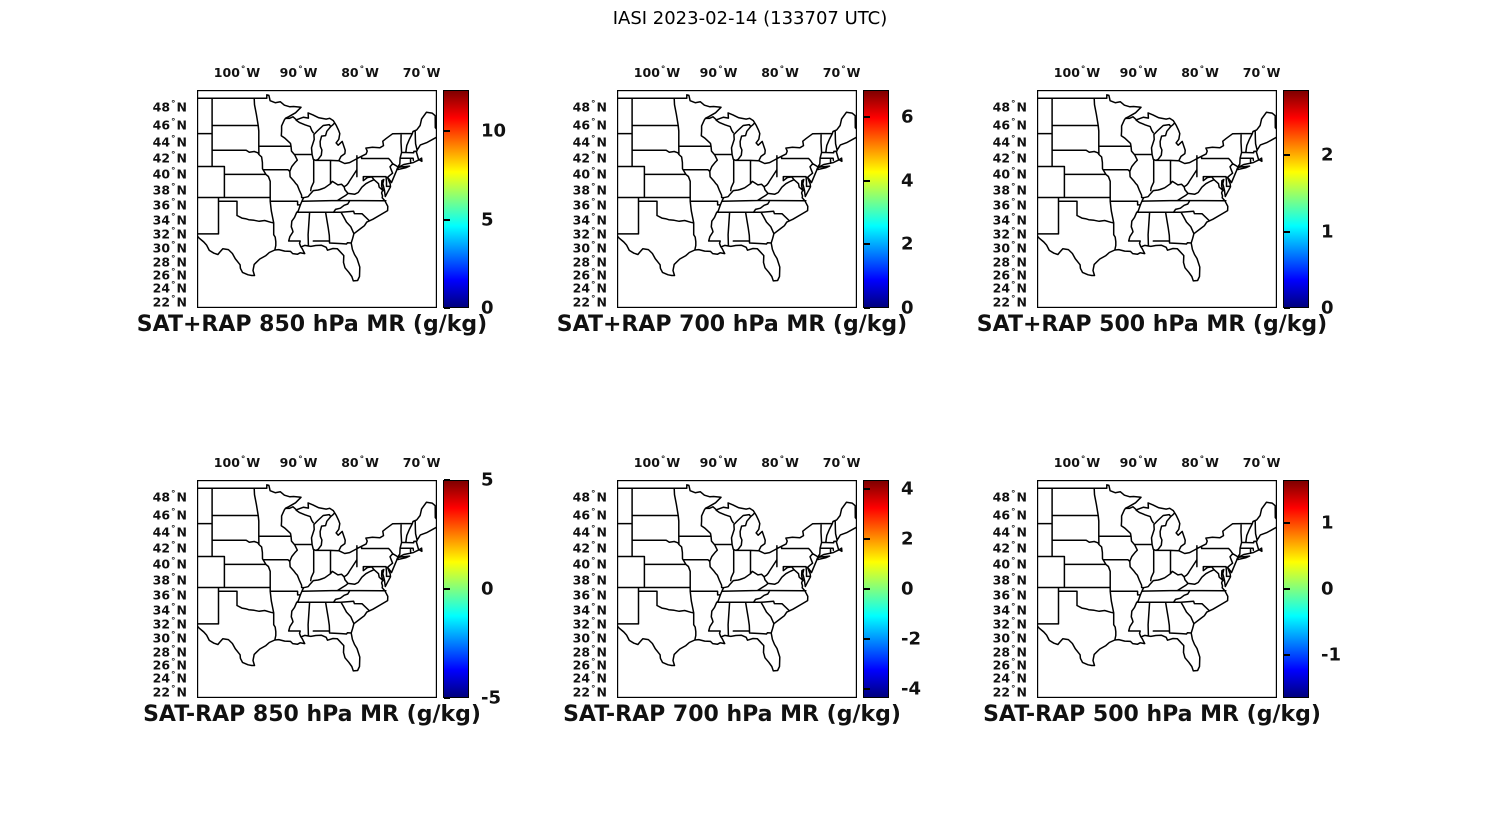 Image resolution: width=1500 pixels, height=825 pixels. I want to click on panel-title: SAT-RAP 700 hPa MR (g/kg), so click(732, 714).